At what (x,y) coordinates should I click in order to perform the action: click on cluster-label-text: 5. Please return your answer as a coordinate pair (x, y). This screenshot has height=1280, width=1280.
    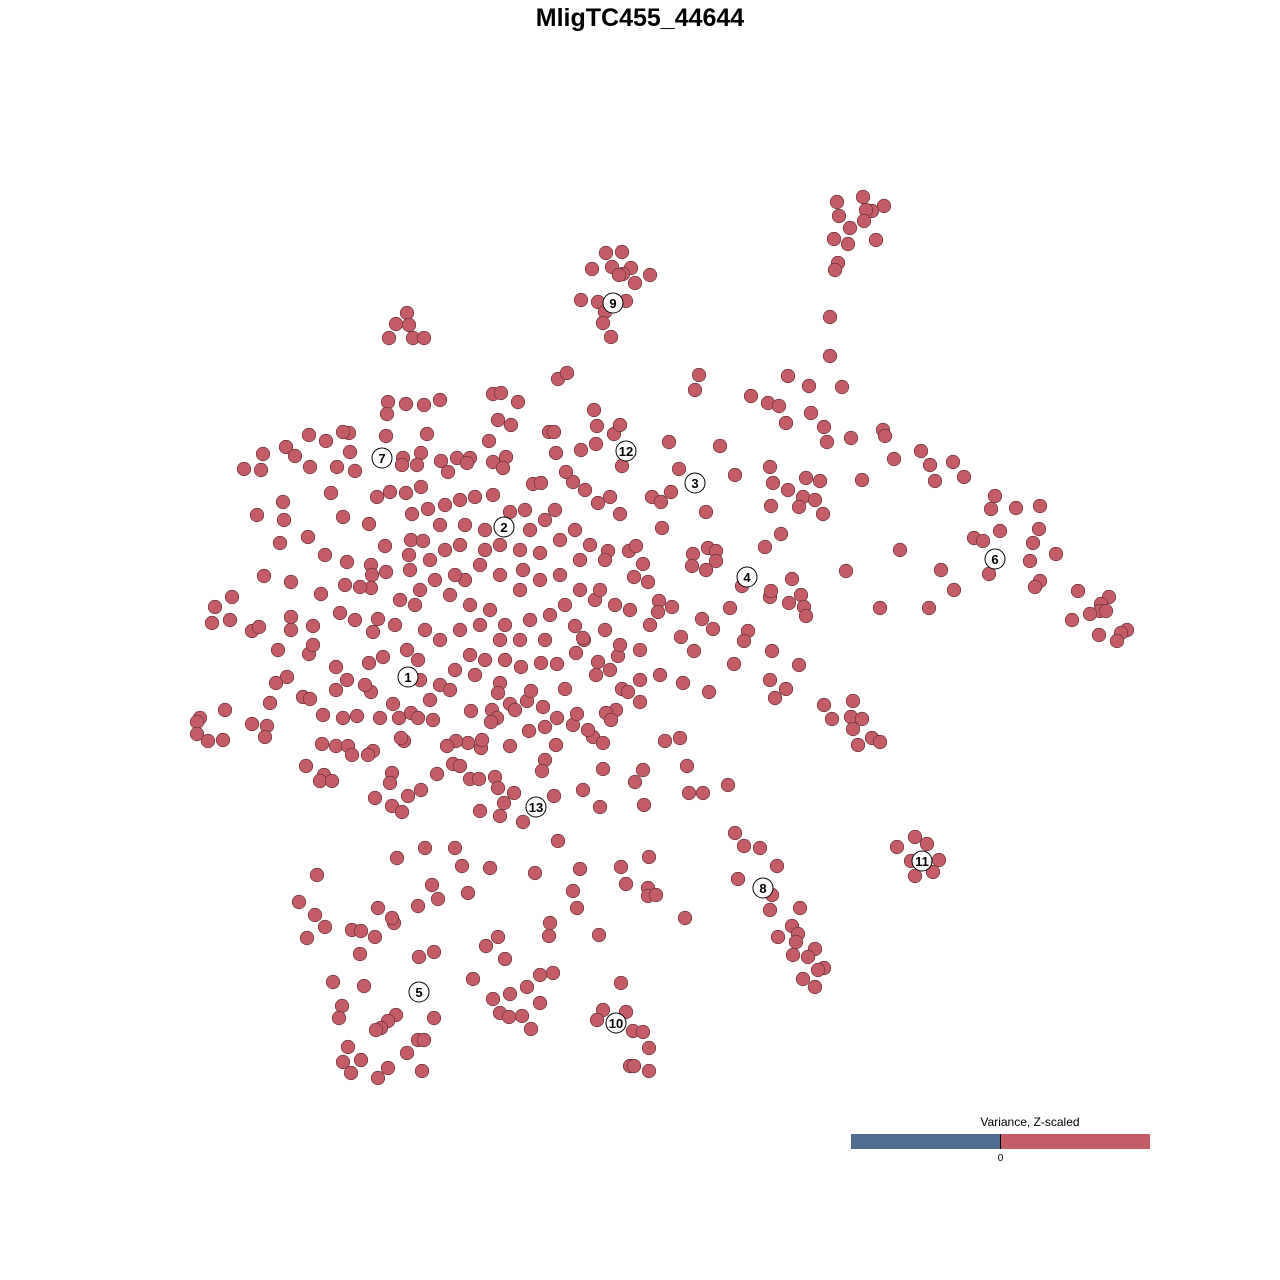
    Looking at the image, I should click on (418, 992).